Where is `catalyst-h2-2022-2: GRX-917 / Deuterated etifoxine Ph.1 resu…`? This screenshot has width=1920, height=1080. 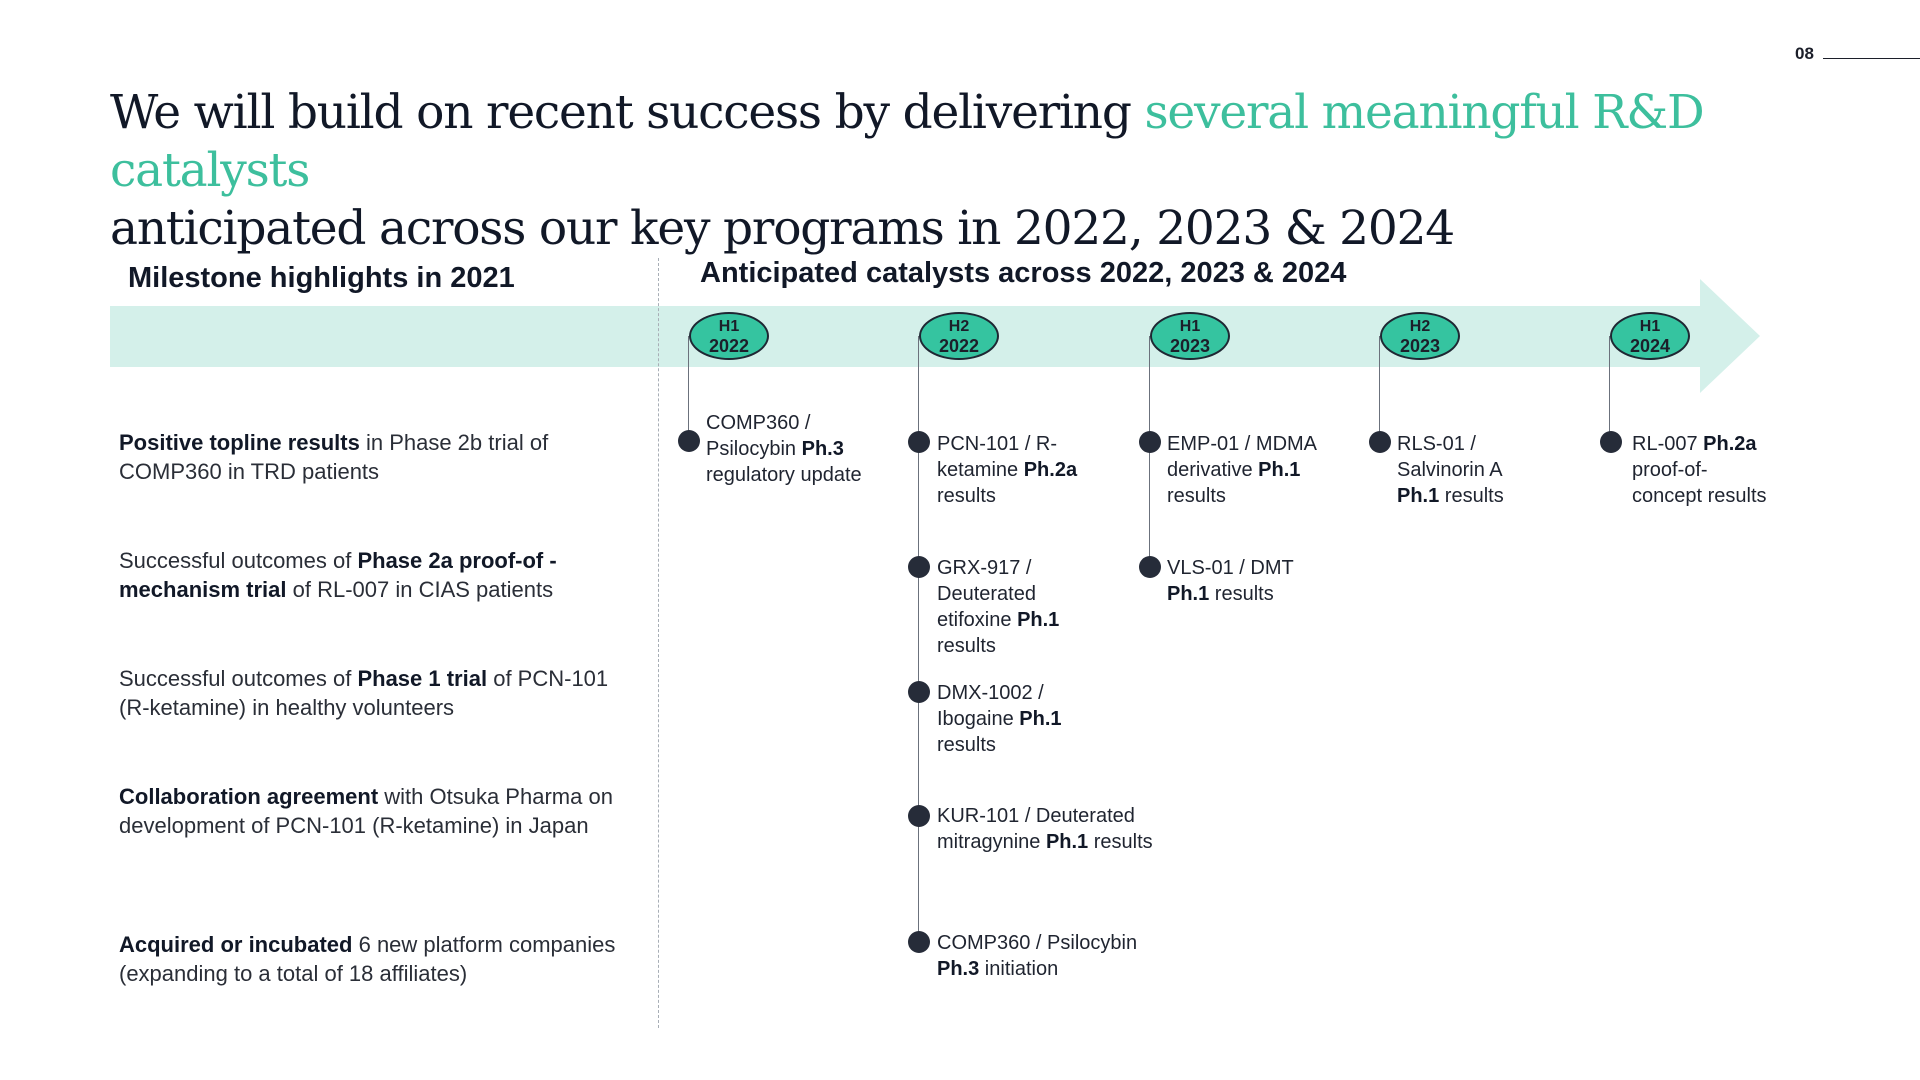 catalyst-h2-2022-2: GRX-917 / Deuterated etifoxine Ph.1 resu… is located at coordinates (1017, 607).